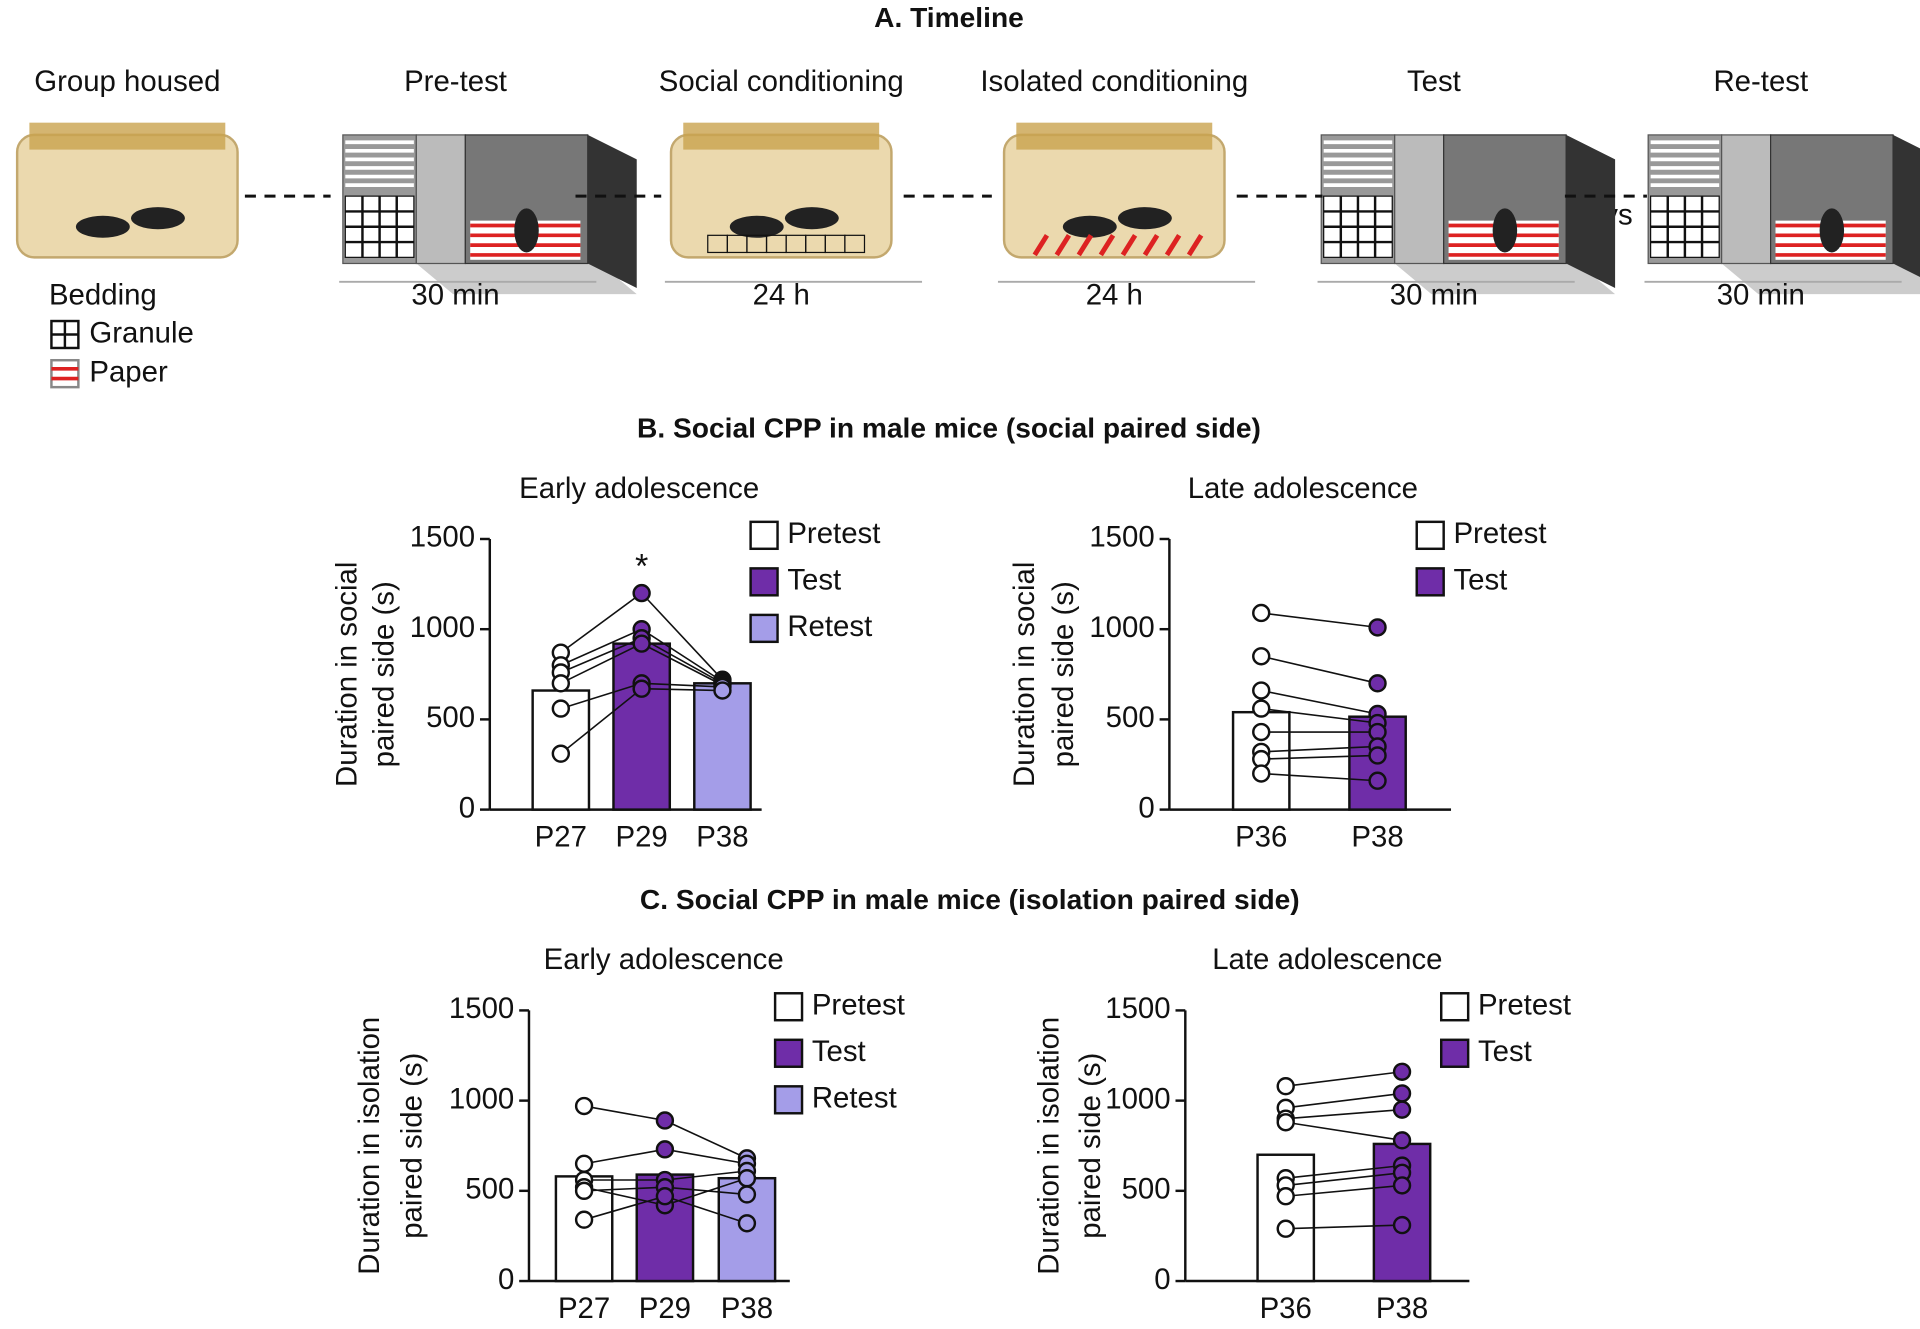 The image size is (1920, 1329). I want to click on x-tick-label: P36, so click(1286, 1308).